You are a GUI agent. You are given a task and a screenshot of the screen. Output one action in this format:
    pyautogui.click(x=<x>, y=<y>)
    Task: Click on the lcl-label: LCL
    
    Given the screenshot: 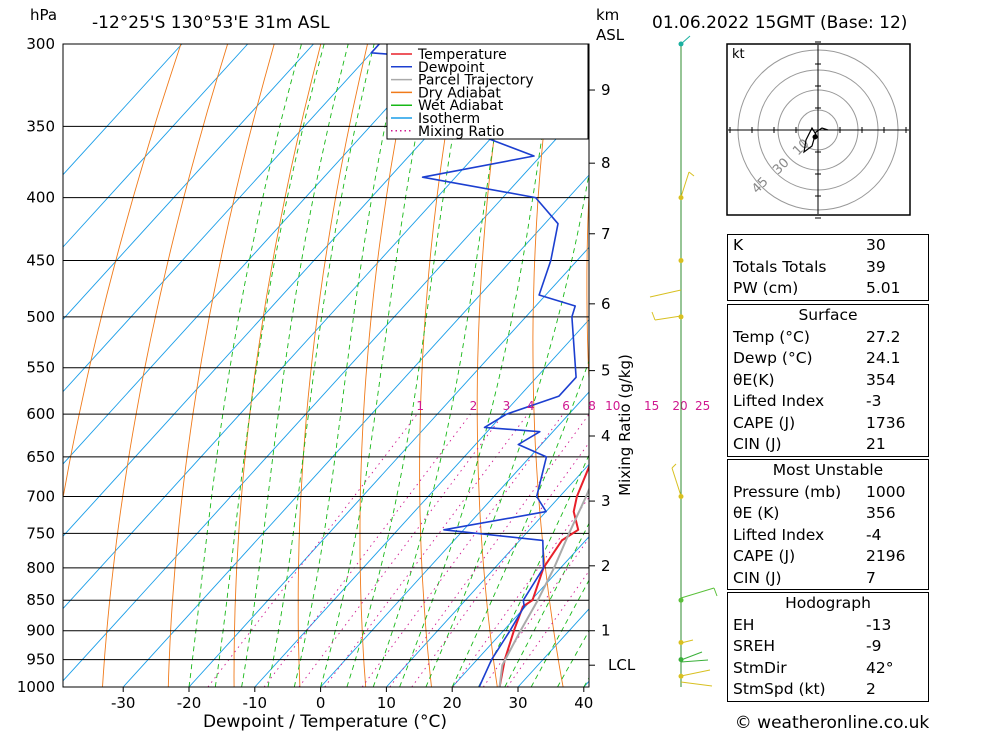 What is the action you would take?
    pyautogui.click(x=622, y=665)
    